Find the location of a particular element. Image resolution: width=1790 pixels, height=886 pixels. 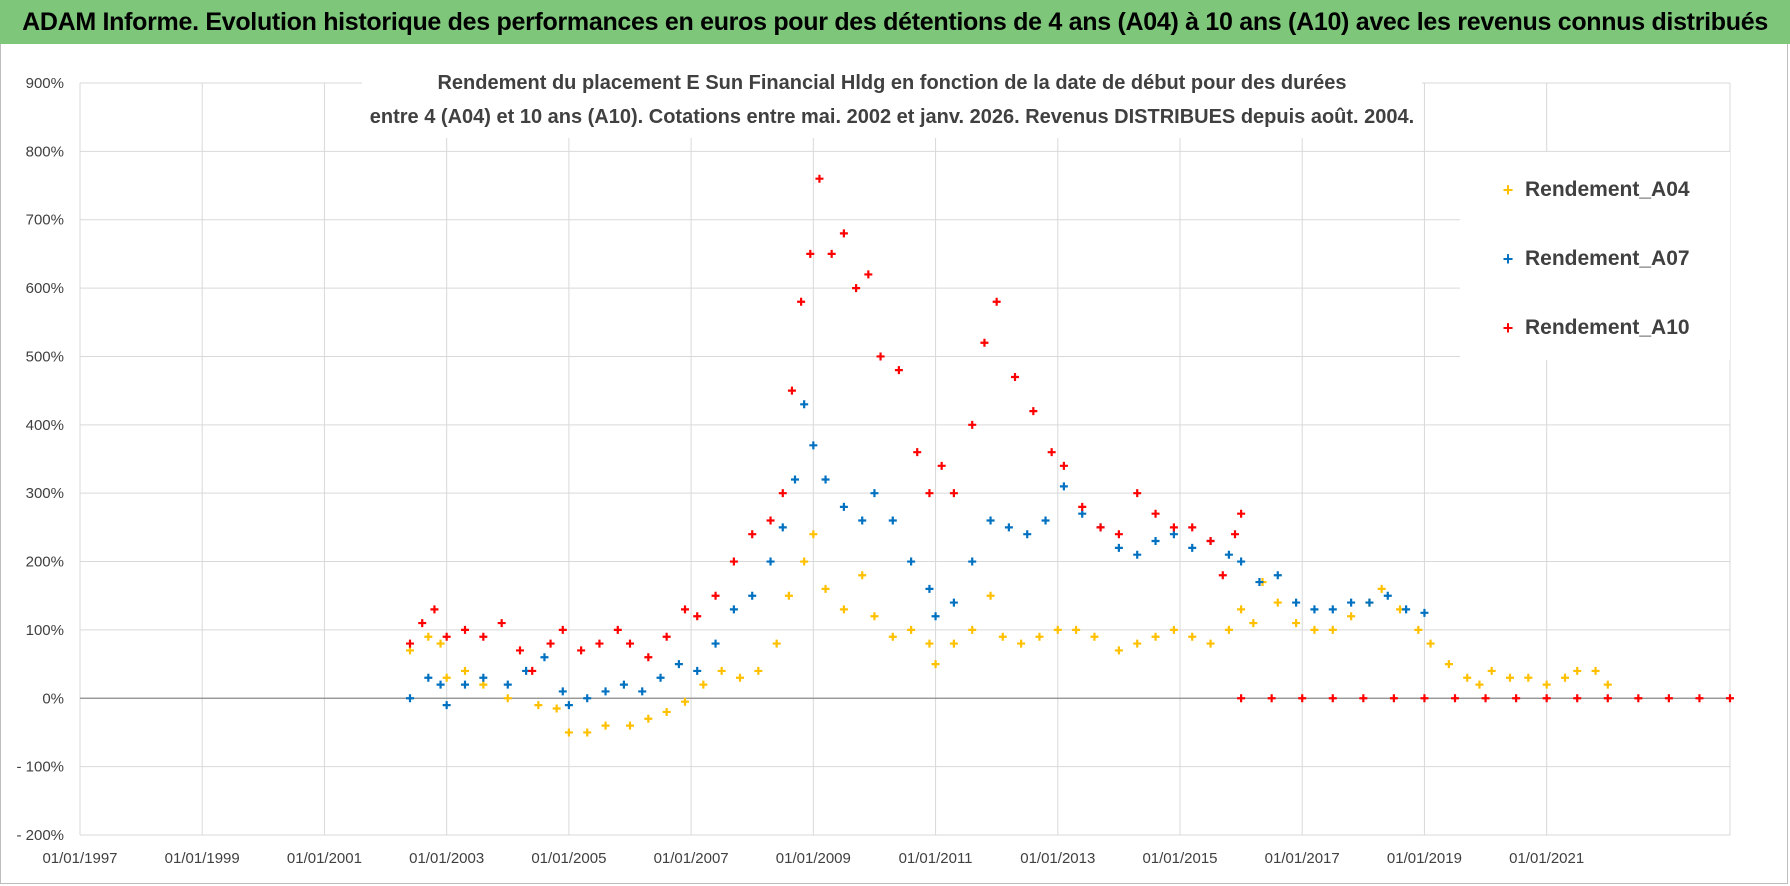

y-tick-label: - 200% is located at coordinates (40, 835).